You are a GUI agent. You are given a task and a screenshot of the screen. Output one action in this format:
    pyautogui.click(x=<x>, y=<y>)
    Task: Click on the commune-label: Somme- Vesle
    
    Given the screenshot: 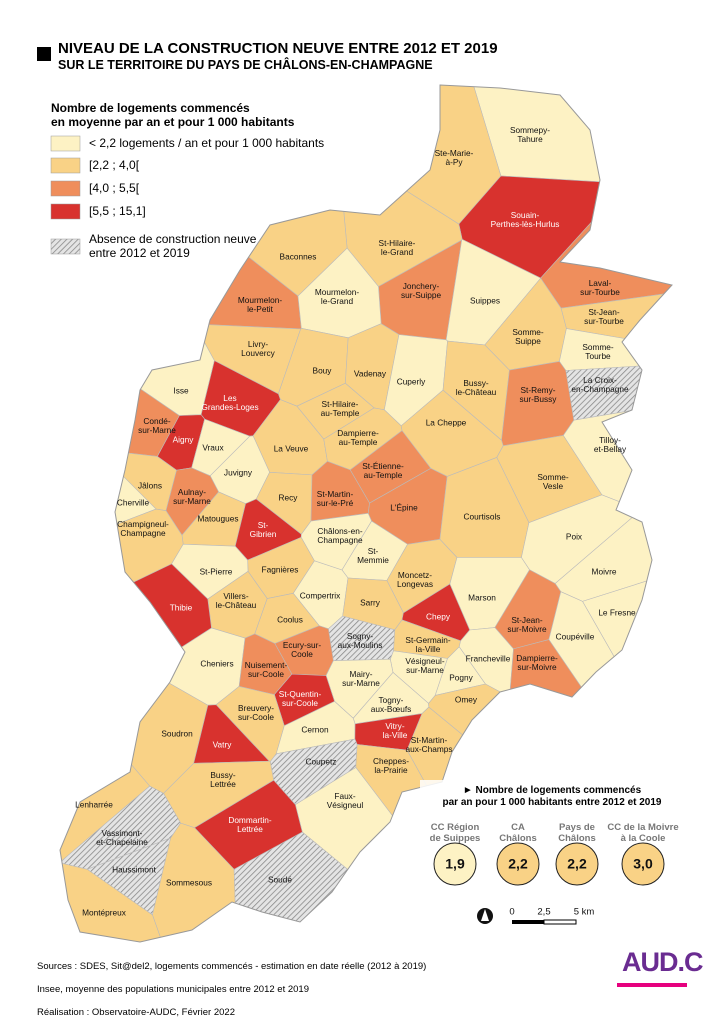 What is the action you would take?
    pyautogui.click(x=553, y=481)
    